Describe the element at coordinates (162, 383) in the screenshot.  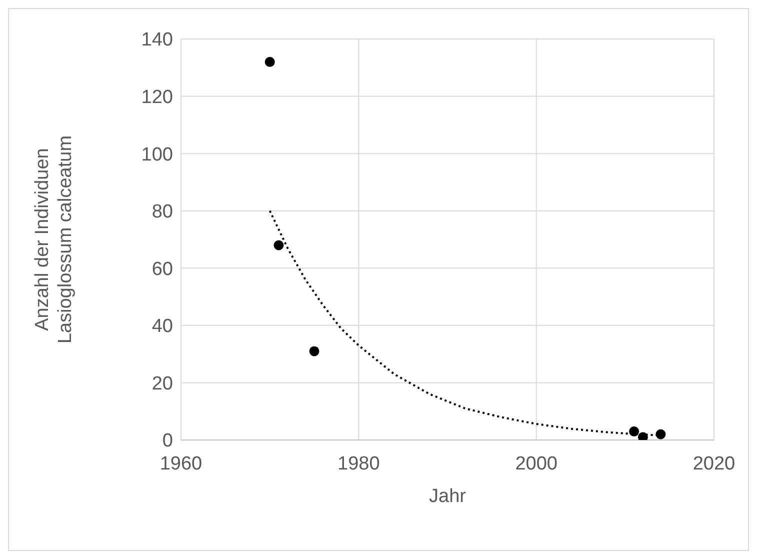
I see `y-tick-label: 20` at that location.